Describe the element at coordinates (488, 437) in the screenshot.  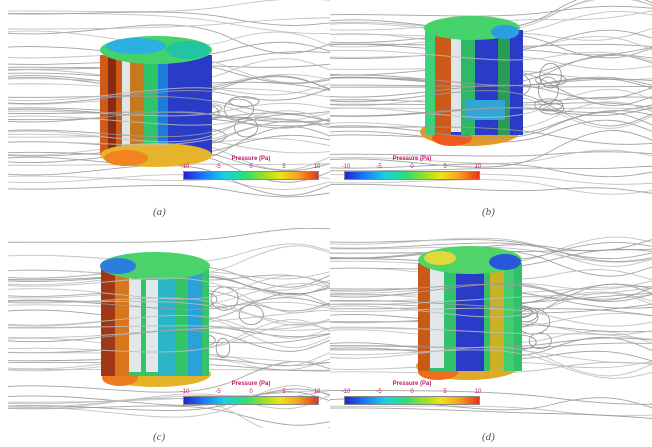
I see `caption-d: (d)` at that location.